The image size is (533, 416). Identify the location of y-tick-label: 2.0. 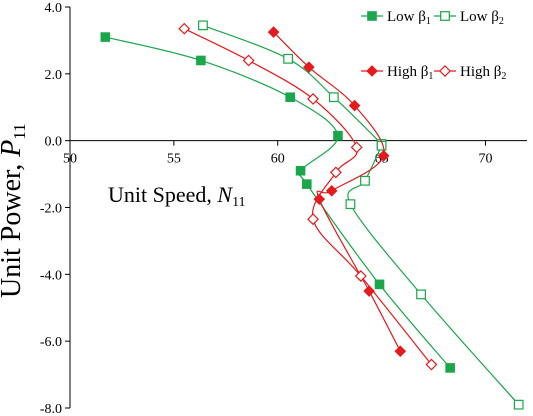
(54, 75).